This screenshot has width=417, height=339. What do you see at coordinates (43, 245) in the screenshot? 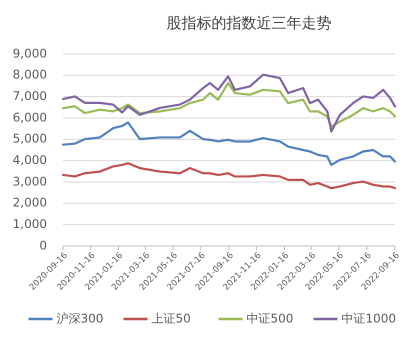
I see `y-tick-label: 0` at bounding box center [43, 245].